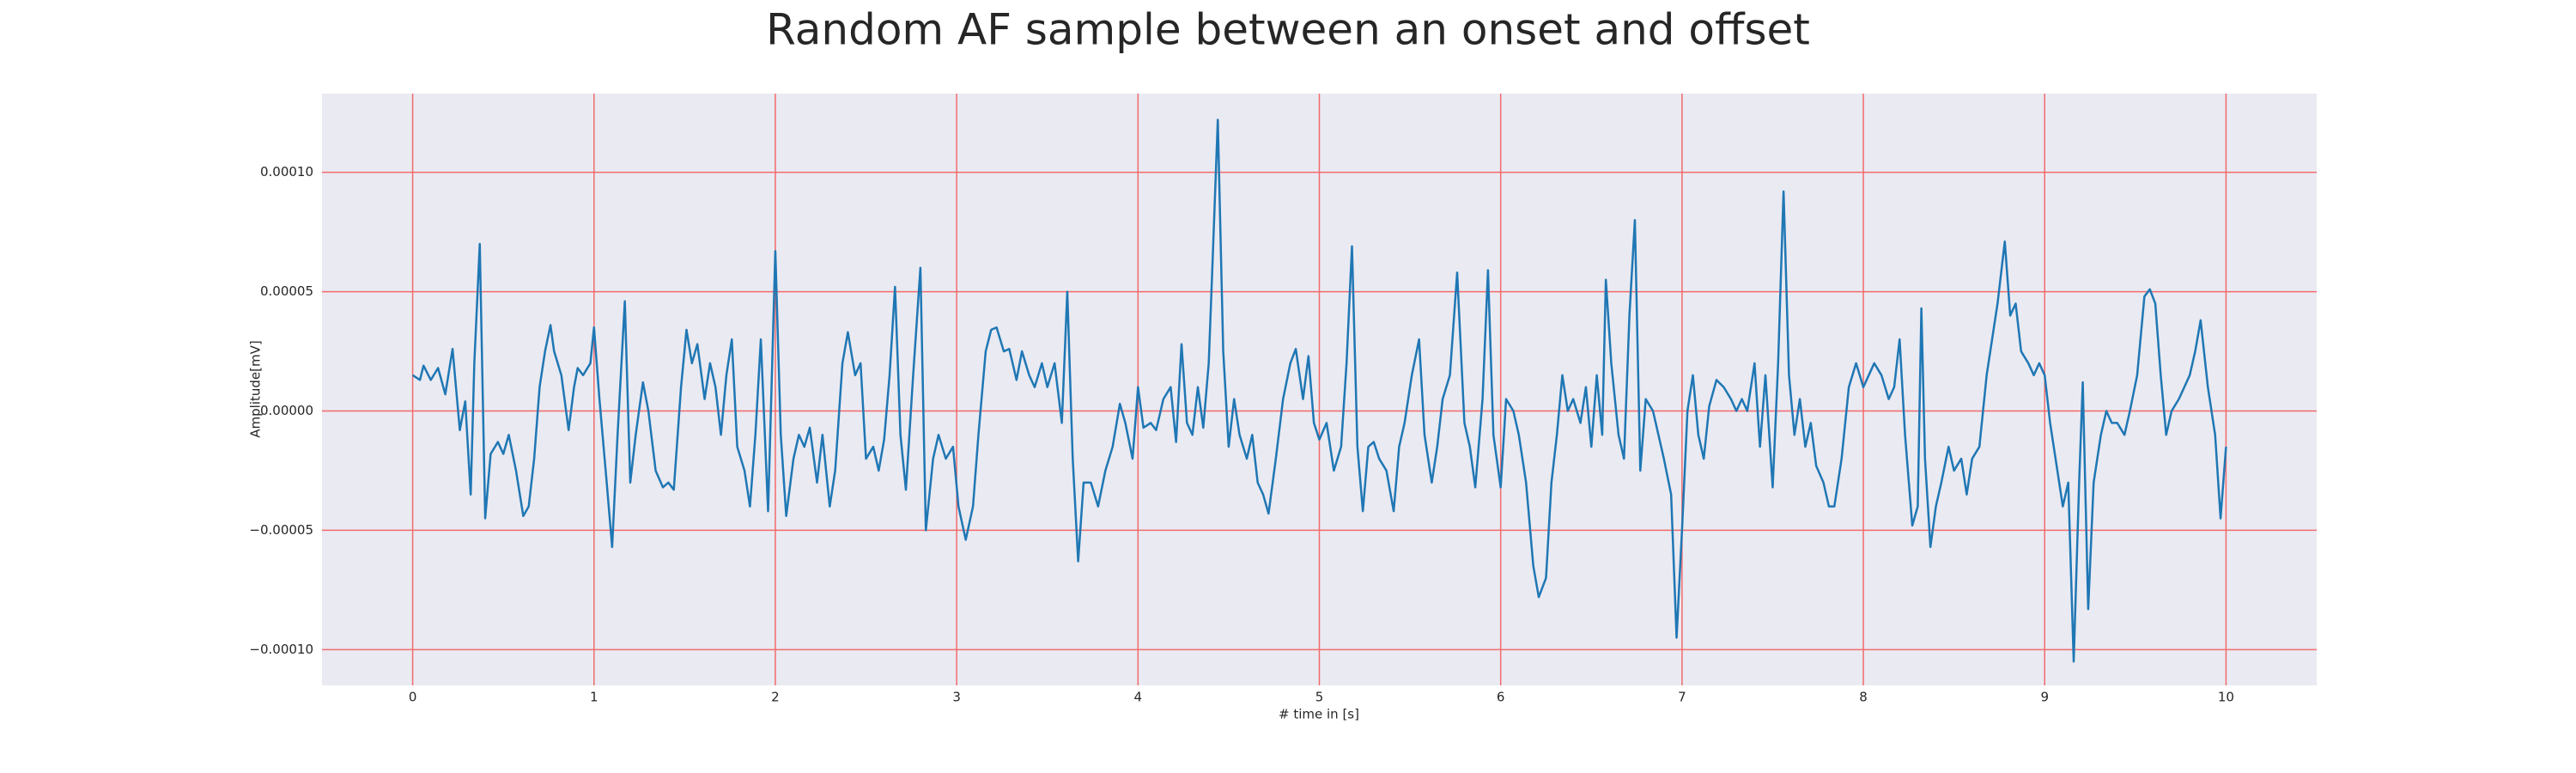 The image size is (2576, 773). I want to click on x-tick-label: 0, so click(413, 697).